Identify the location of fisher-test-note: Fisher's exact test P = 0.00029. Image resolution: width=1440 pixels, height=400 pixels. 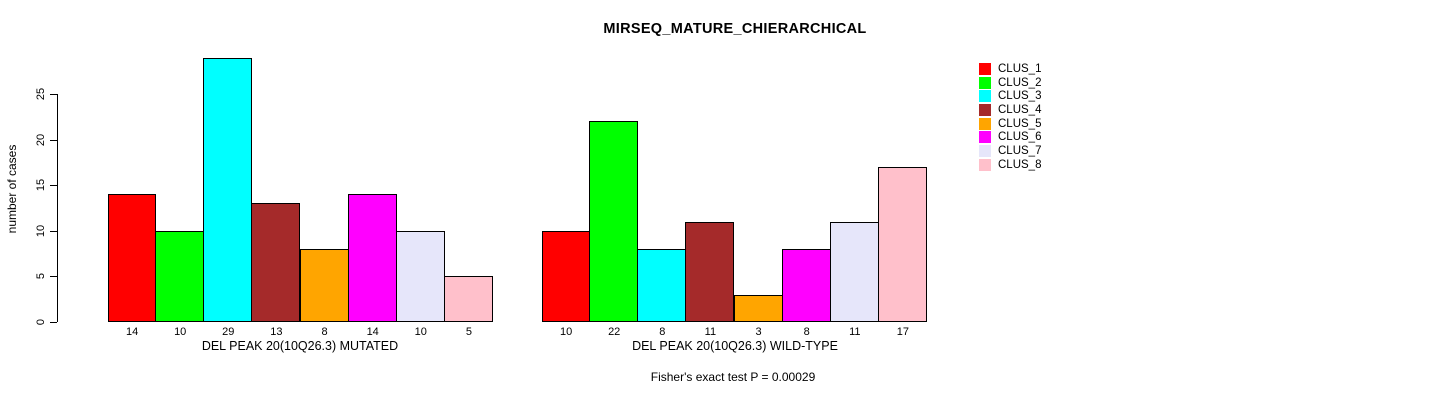
(733, 377).